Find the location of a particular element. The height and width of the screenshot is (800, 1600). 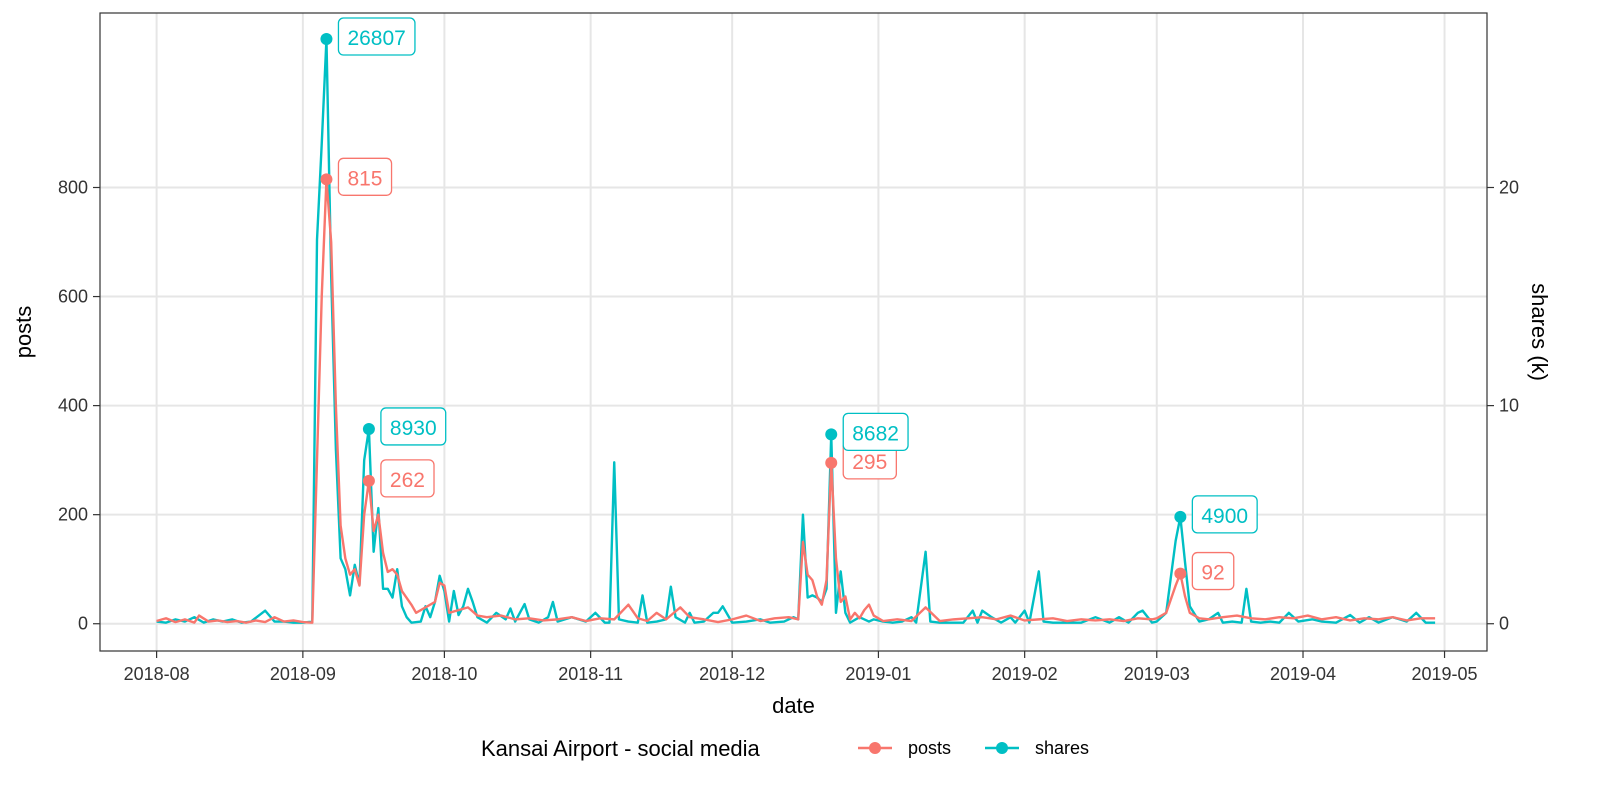

posts-peak-label: 815 is located at coordinates (365, 176).